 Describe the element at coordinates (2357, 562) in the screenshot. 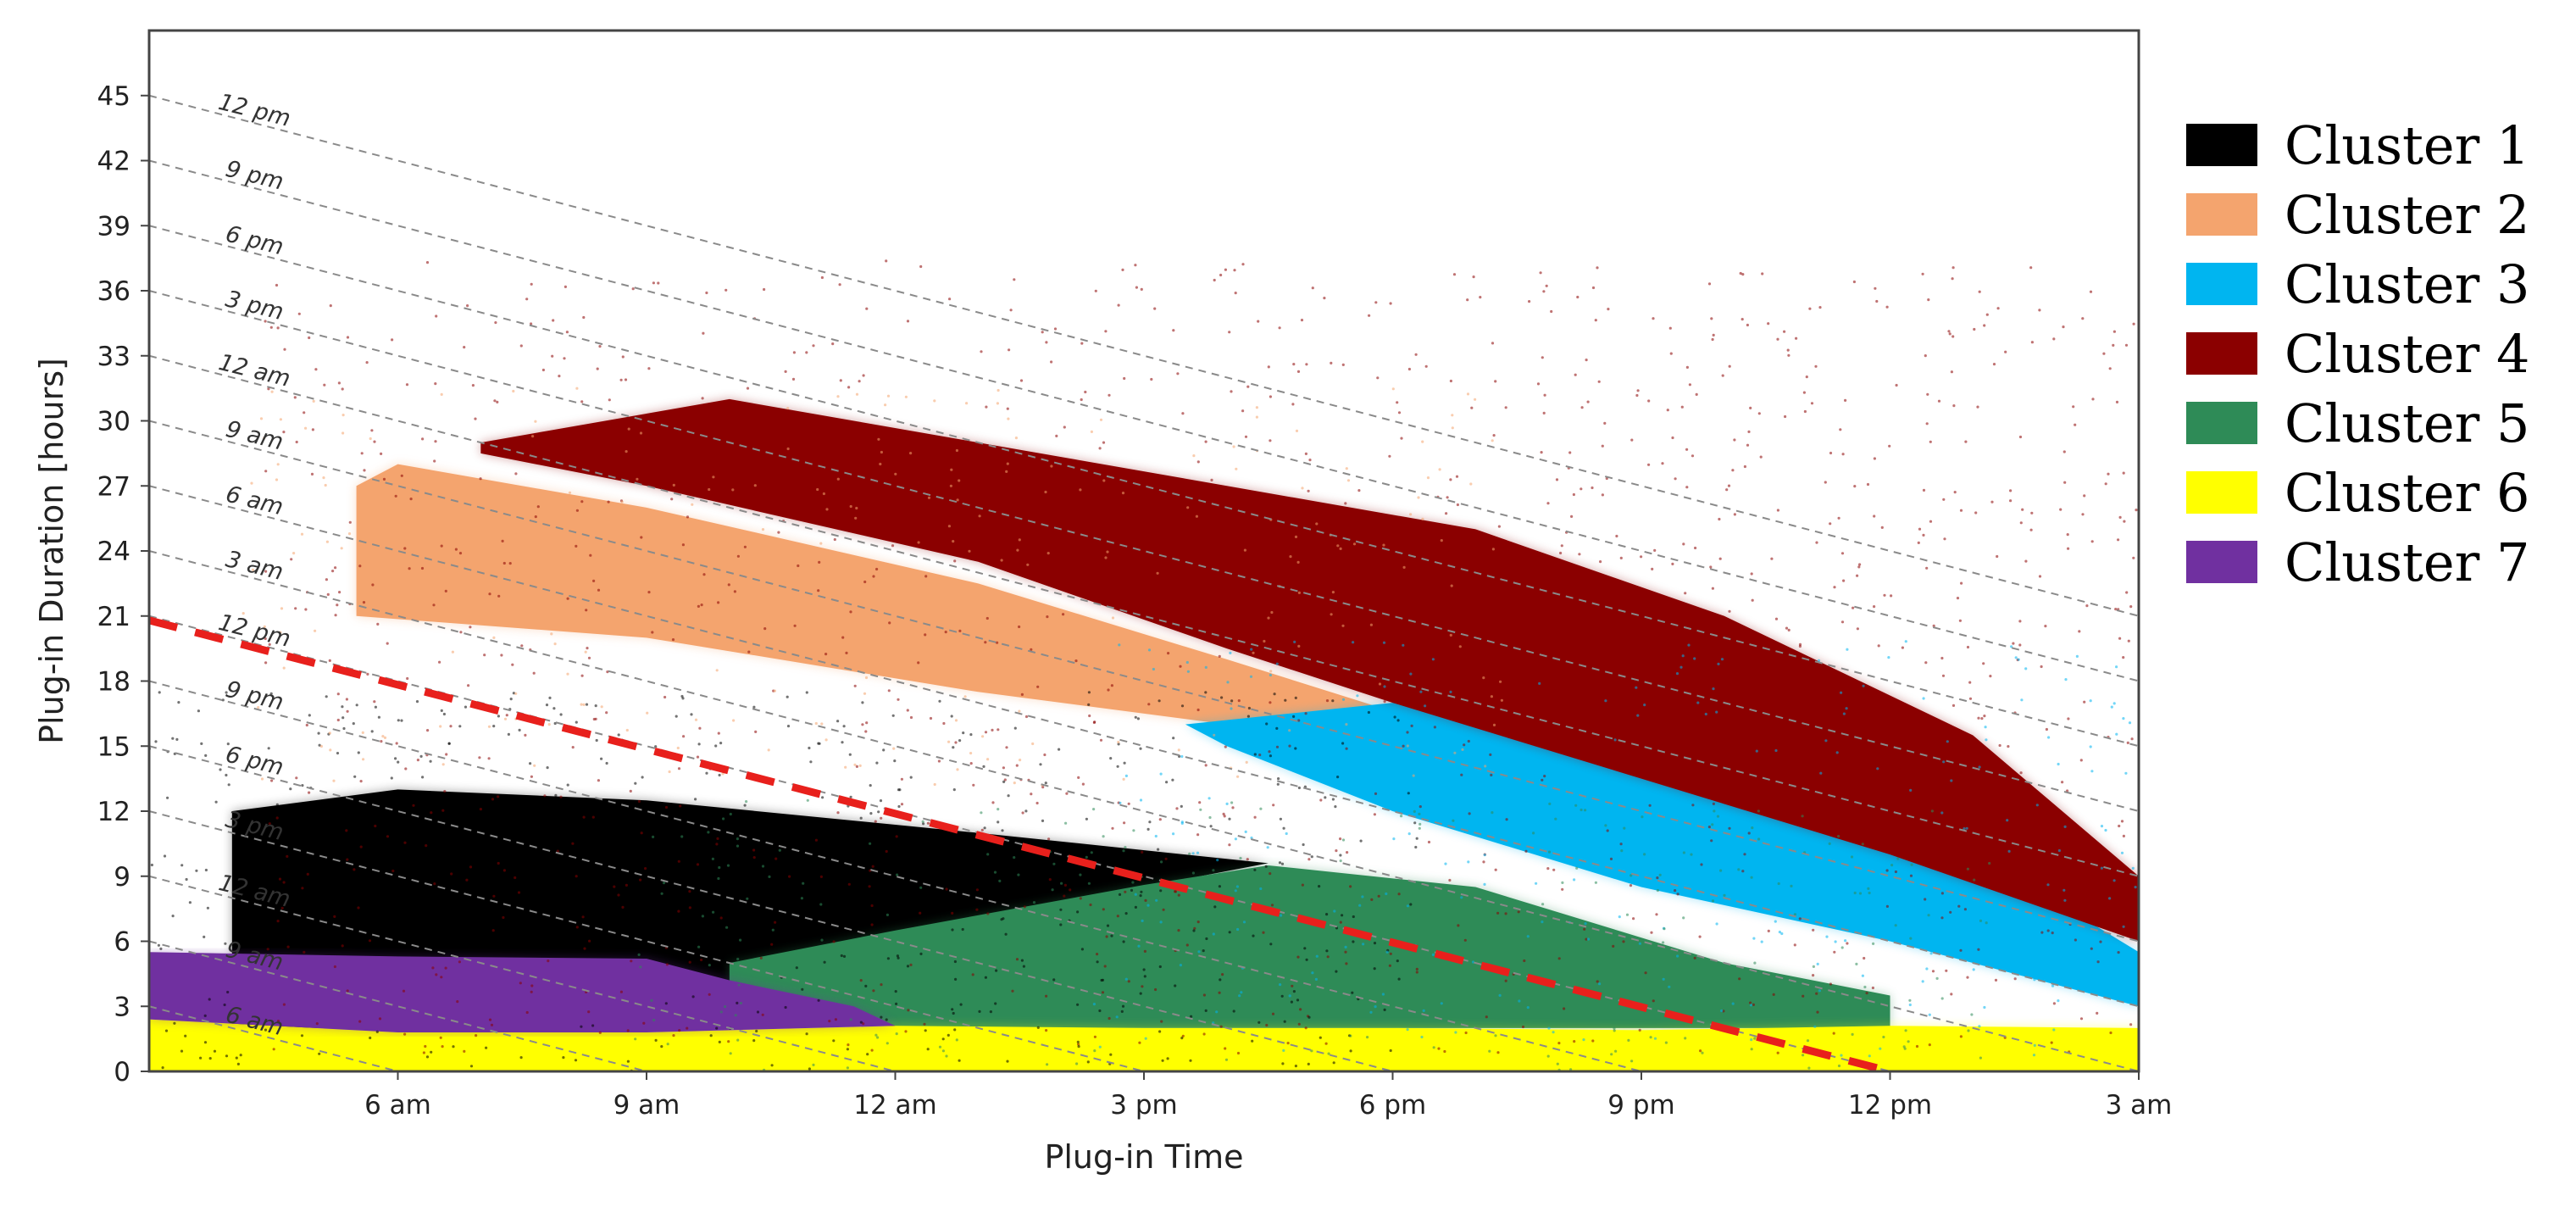

I see `legend-item-cluster-7: Cluster 7` at that location.